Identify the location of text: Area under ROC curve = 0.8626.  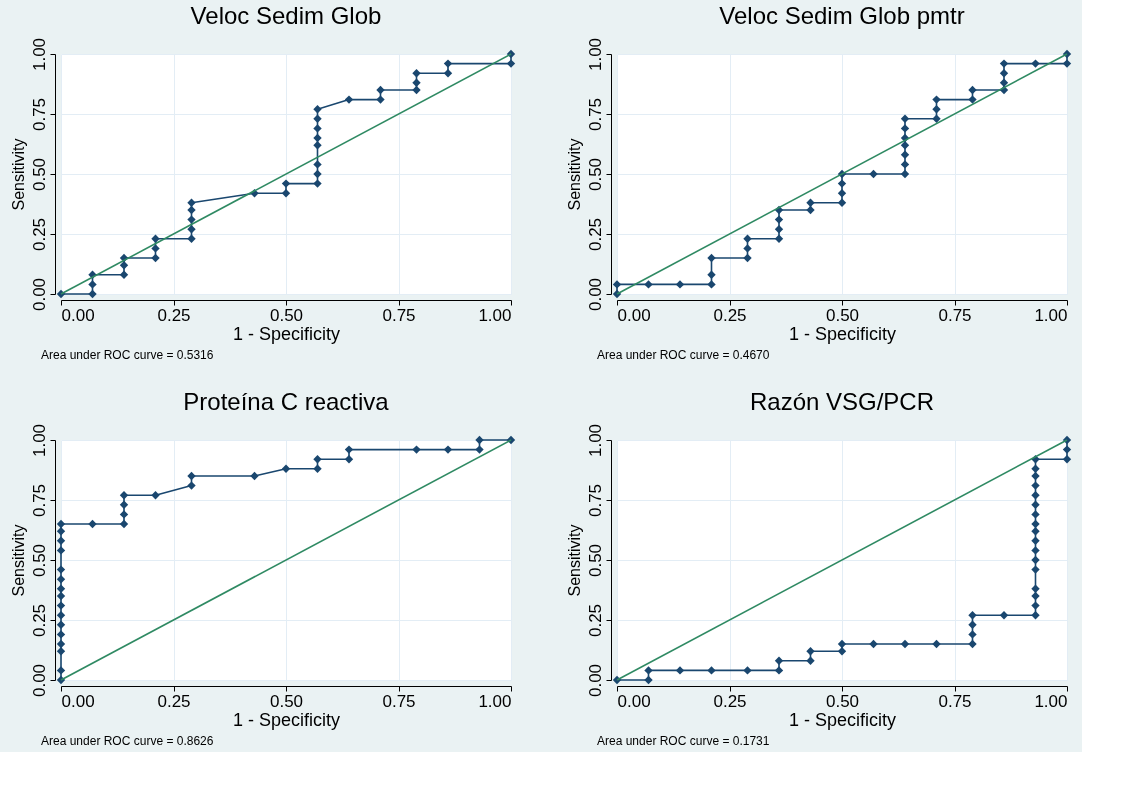
(127, 741).